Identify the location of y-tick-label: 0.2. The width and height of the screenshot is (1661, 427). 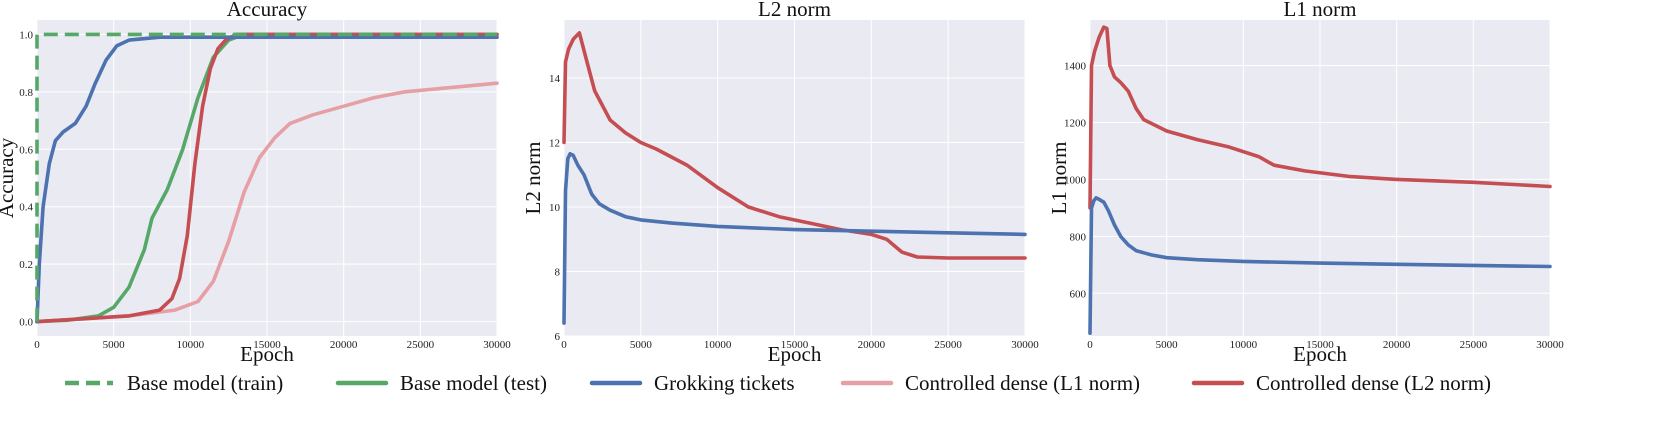
(26, 265).